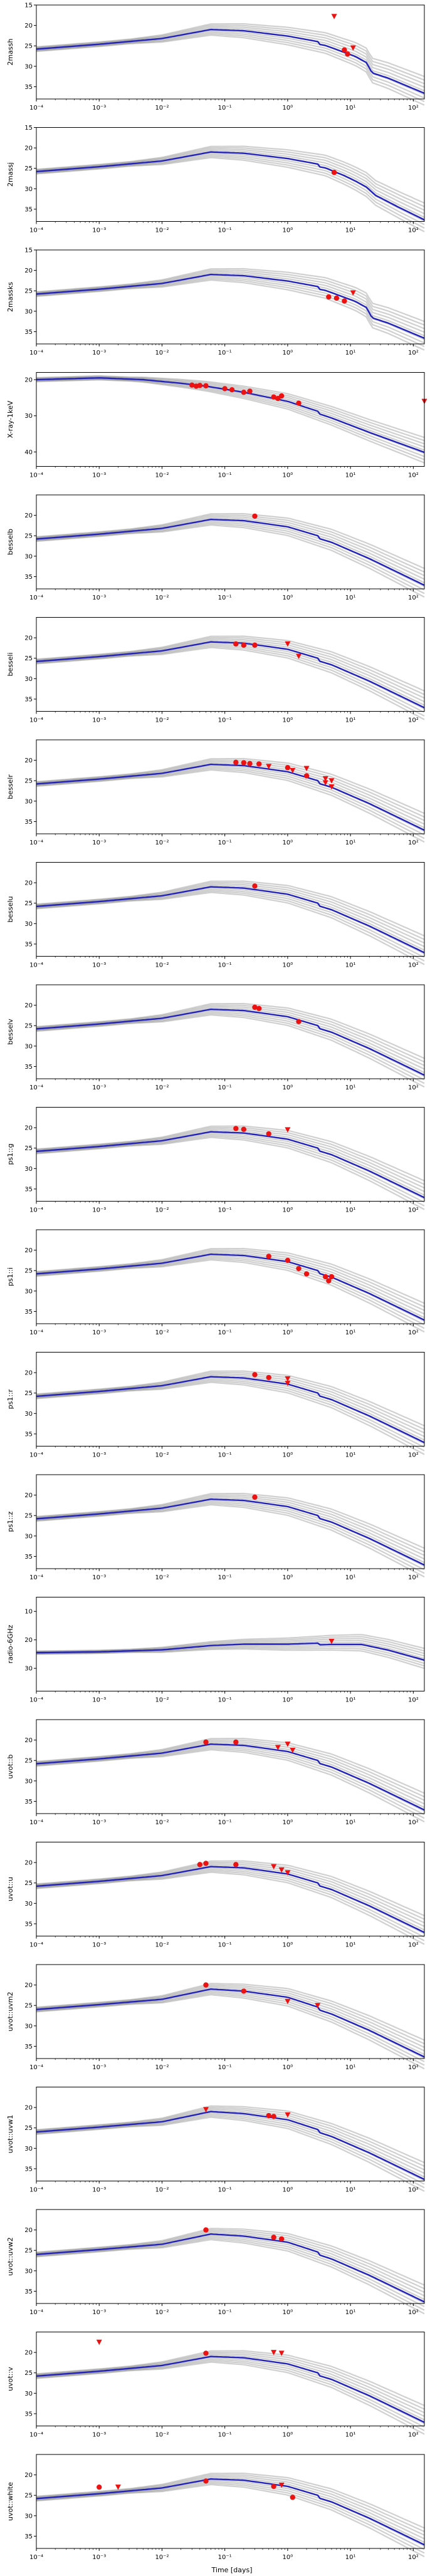 This screenshot has width=430, height=2576. Describe the element at coordinates (10, 297) in the screenshot. I see `y-axis-label: 2massks` at that location.